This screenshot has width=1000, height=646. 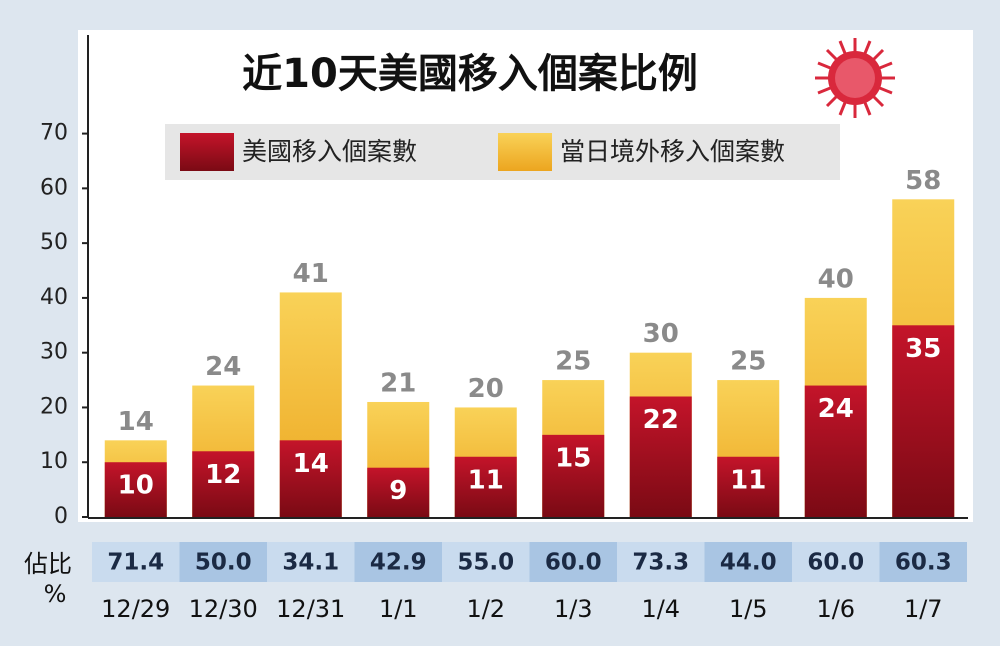 I want to click on us-label: 10, so click(x=136, y=486).